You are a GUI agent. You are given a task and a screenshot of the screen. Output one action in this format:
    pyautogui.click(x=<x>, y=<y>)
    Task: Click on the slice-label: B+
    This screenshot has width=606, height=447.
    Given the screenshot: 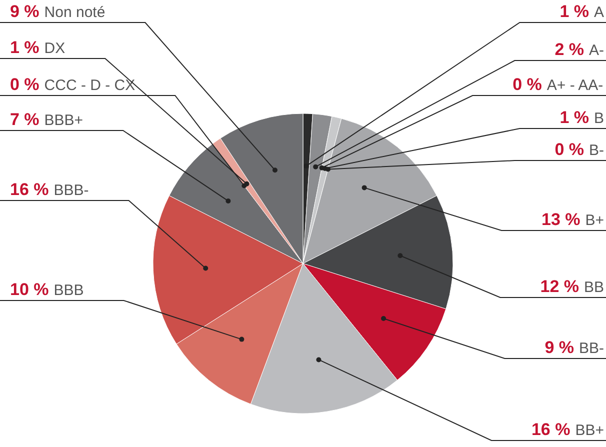 What is the action you would take?
    pyautogui.click(x=594, y=220)
    